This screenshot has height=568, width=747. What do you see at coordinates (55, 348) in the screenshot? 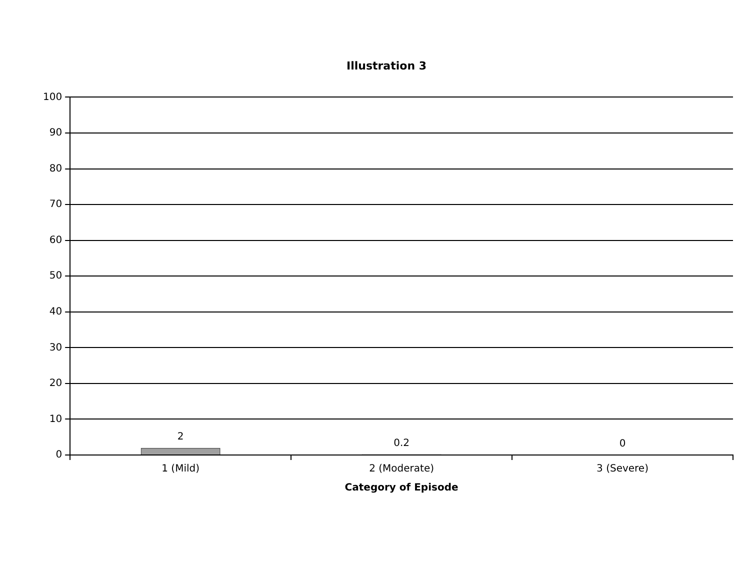
I see `y-tick-label: 30` at bounding box center [55, 348].